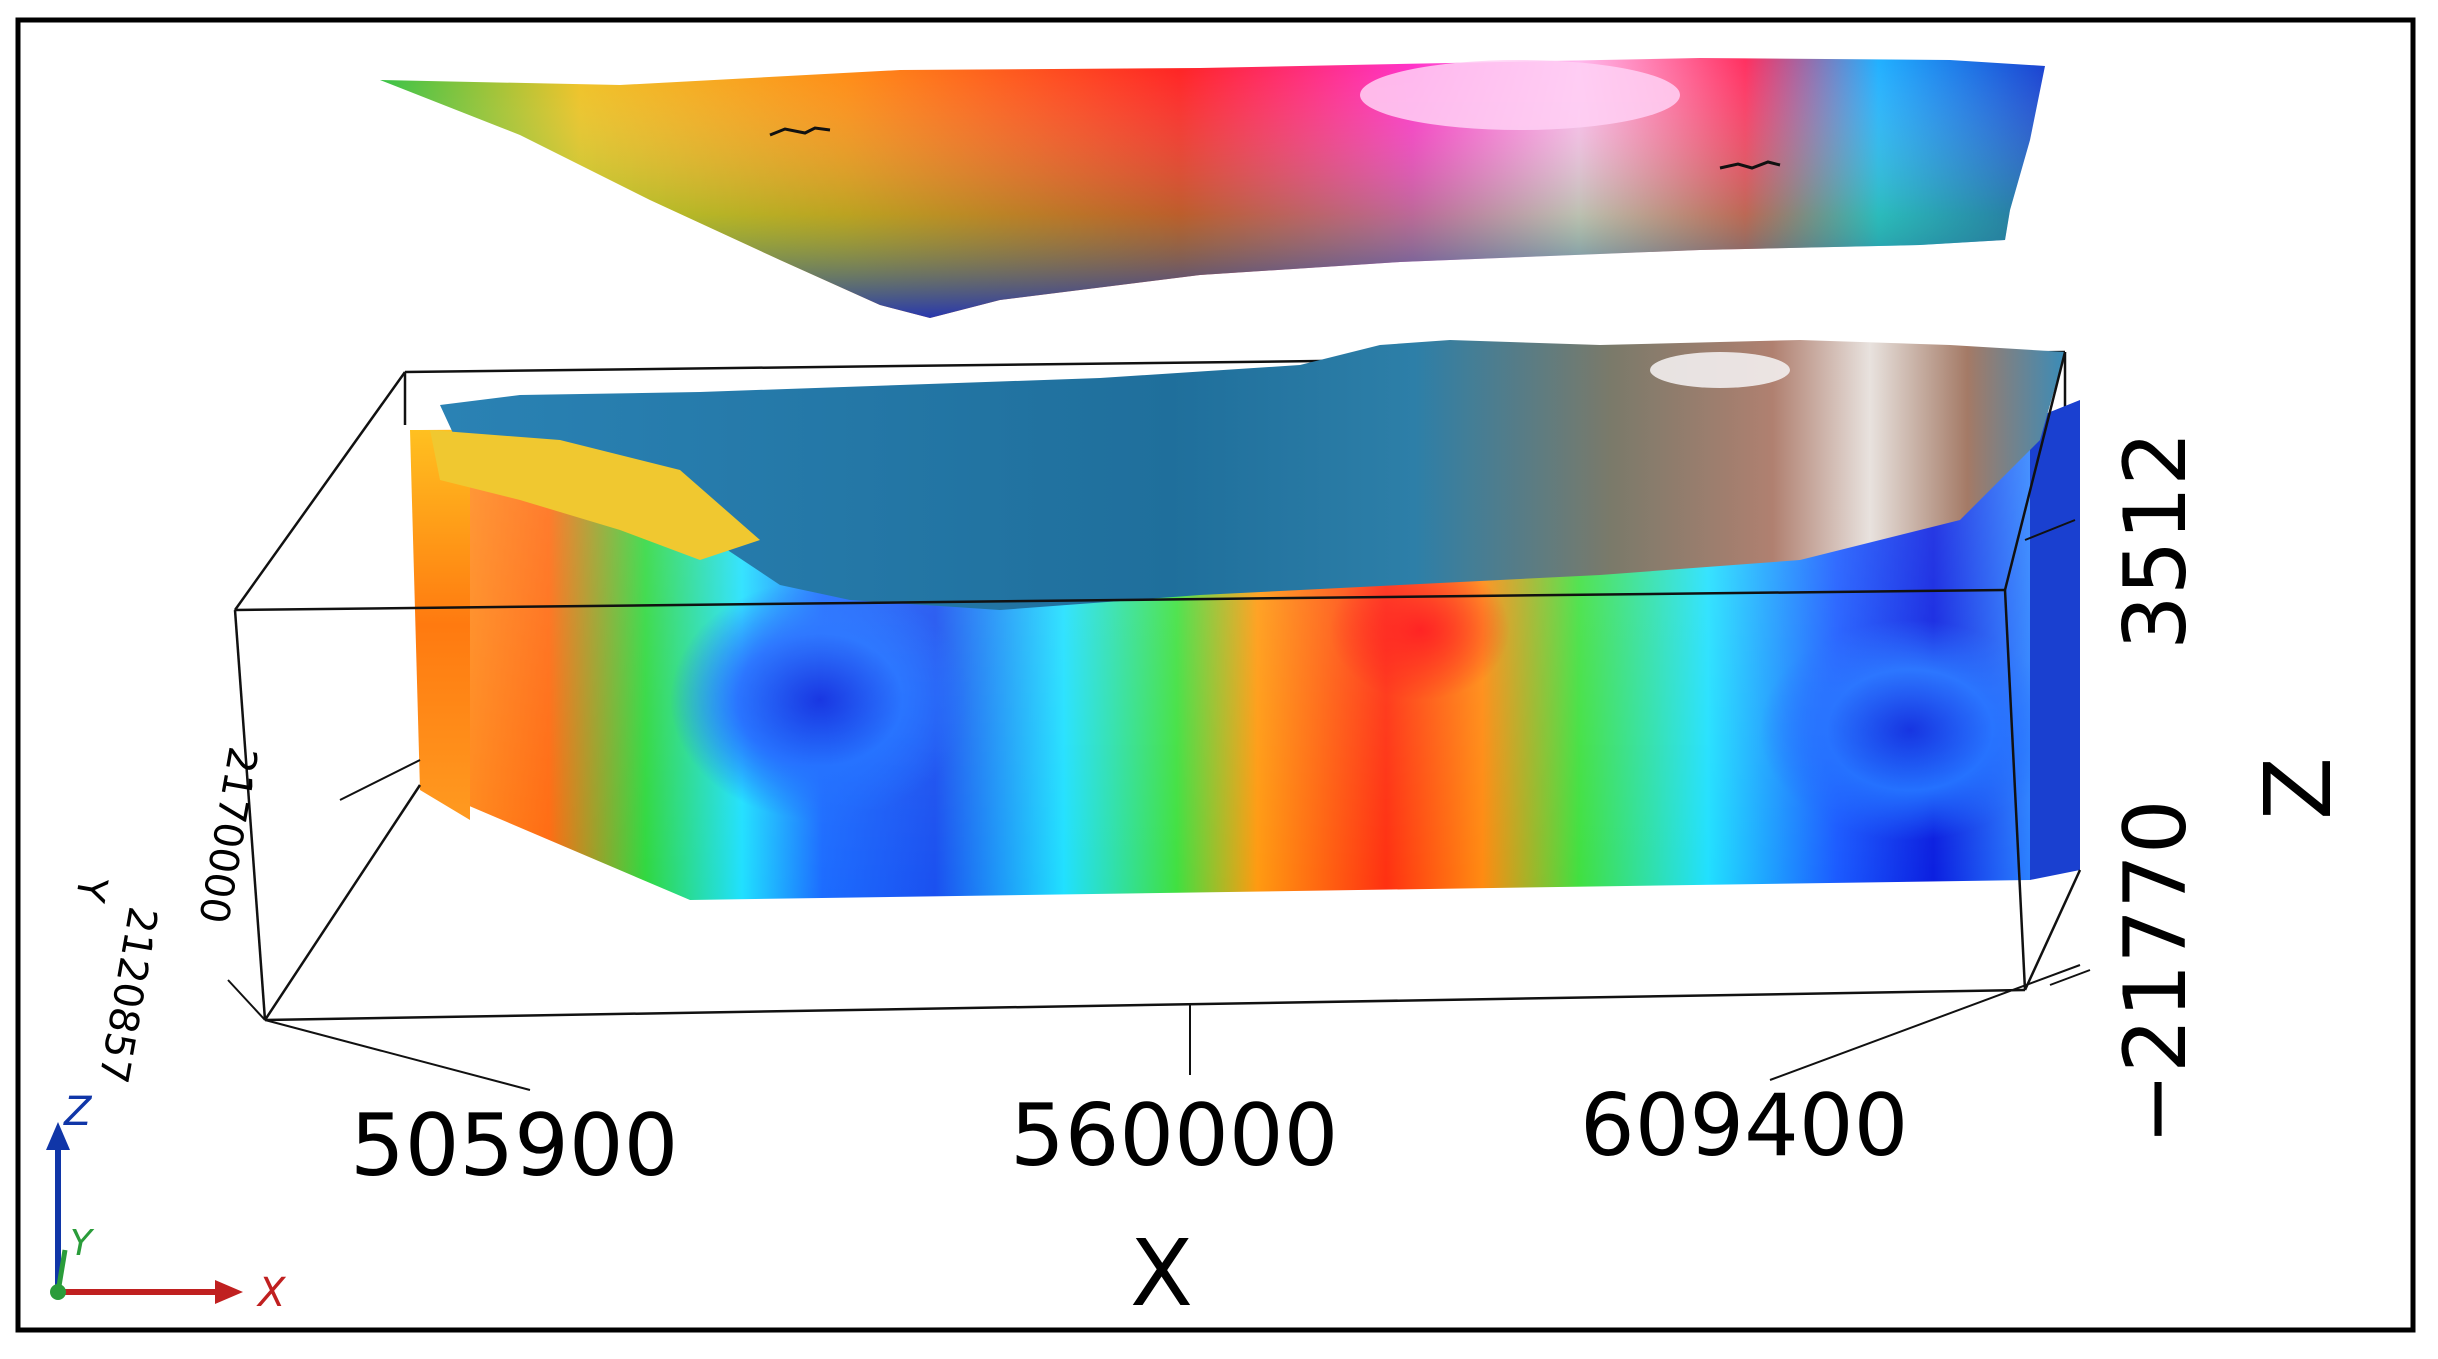 Image resolution: width=2438 pixels, height=1359 pixels. I want to click on x-tick-label: 560000, so click(1174, 1136).